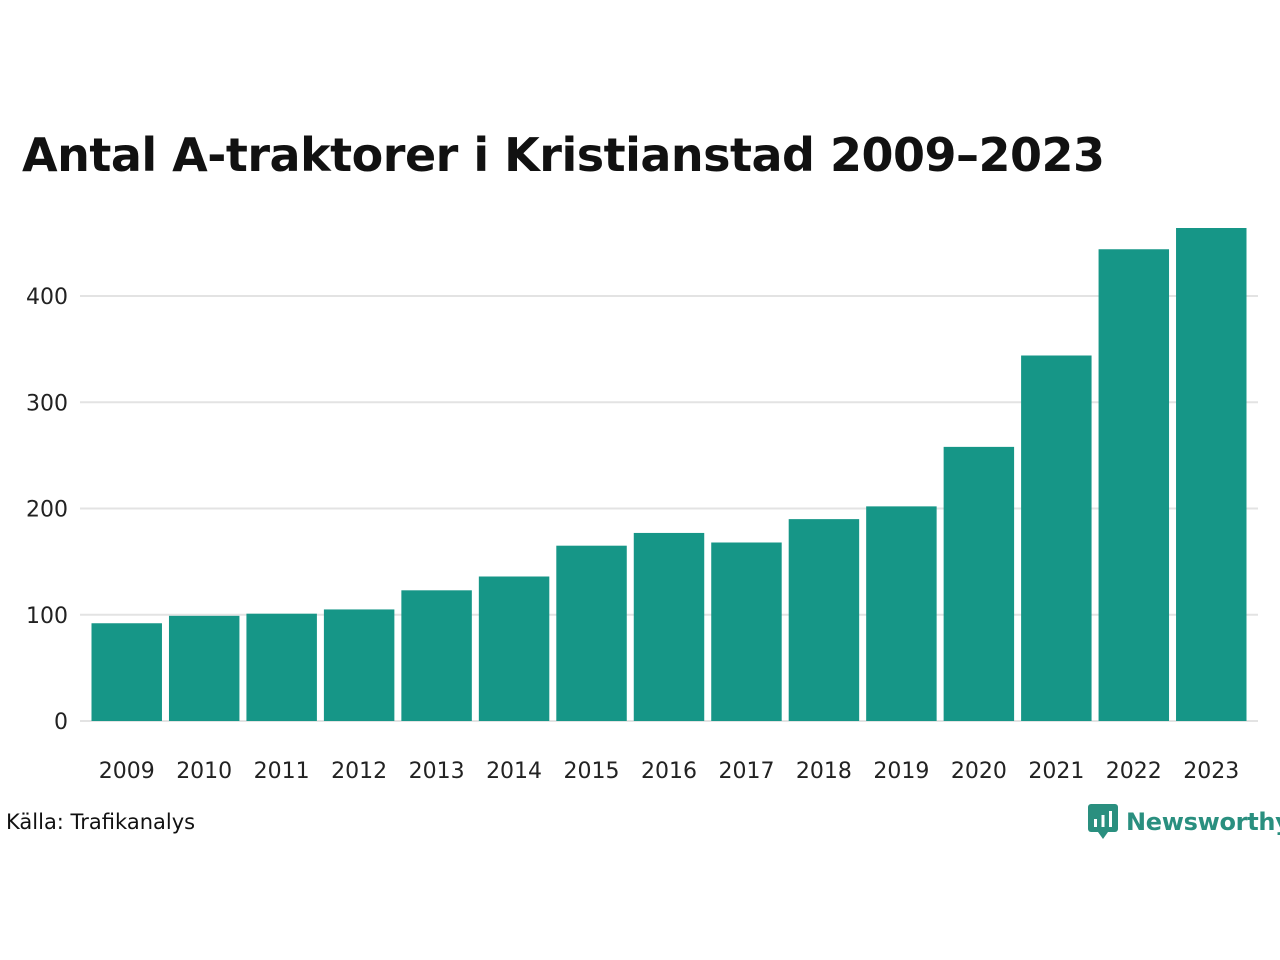 Image resolution: width=1280 pixels, height=960 pixels. What do you see at coordinates (204, 668) in the screenshot?
I see `bar-2010` at bounding box center [204, 668].